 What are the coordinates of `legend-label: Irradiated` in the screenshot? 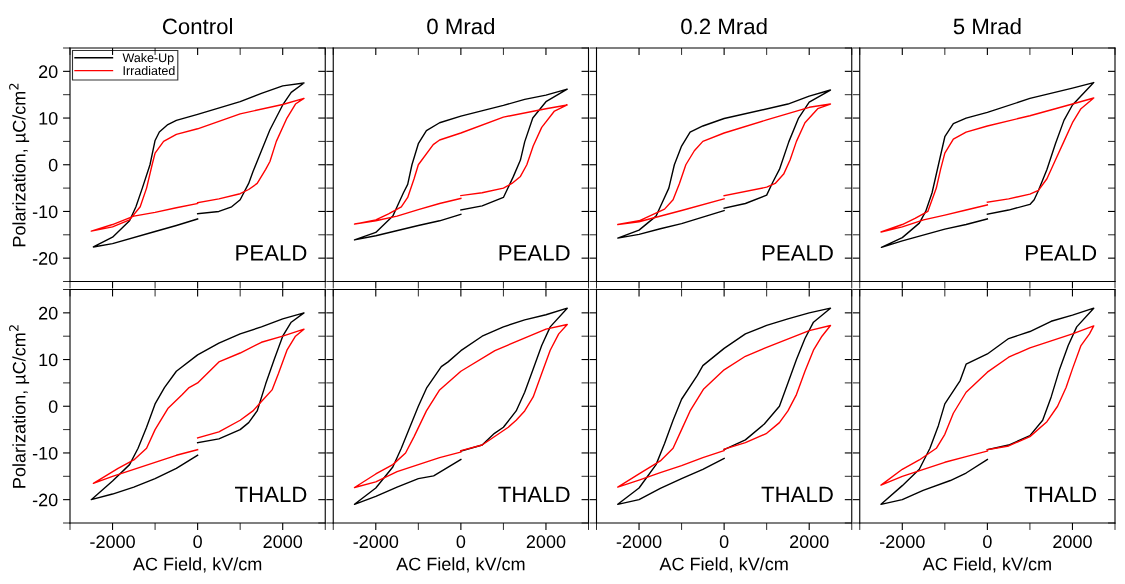 It's located at (149, 70).